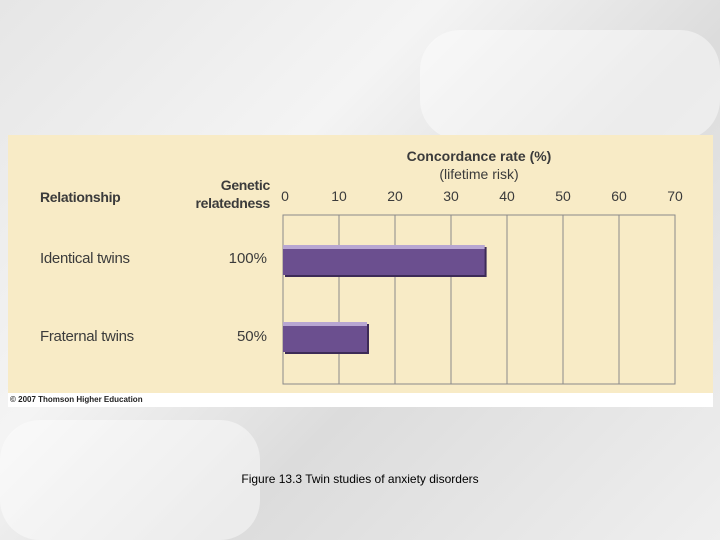  What do you see at coordinates (285, 196) in the screenshot?
I see `x-tick-label: 0` at bounding box center [285, 196].